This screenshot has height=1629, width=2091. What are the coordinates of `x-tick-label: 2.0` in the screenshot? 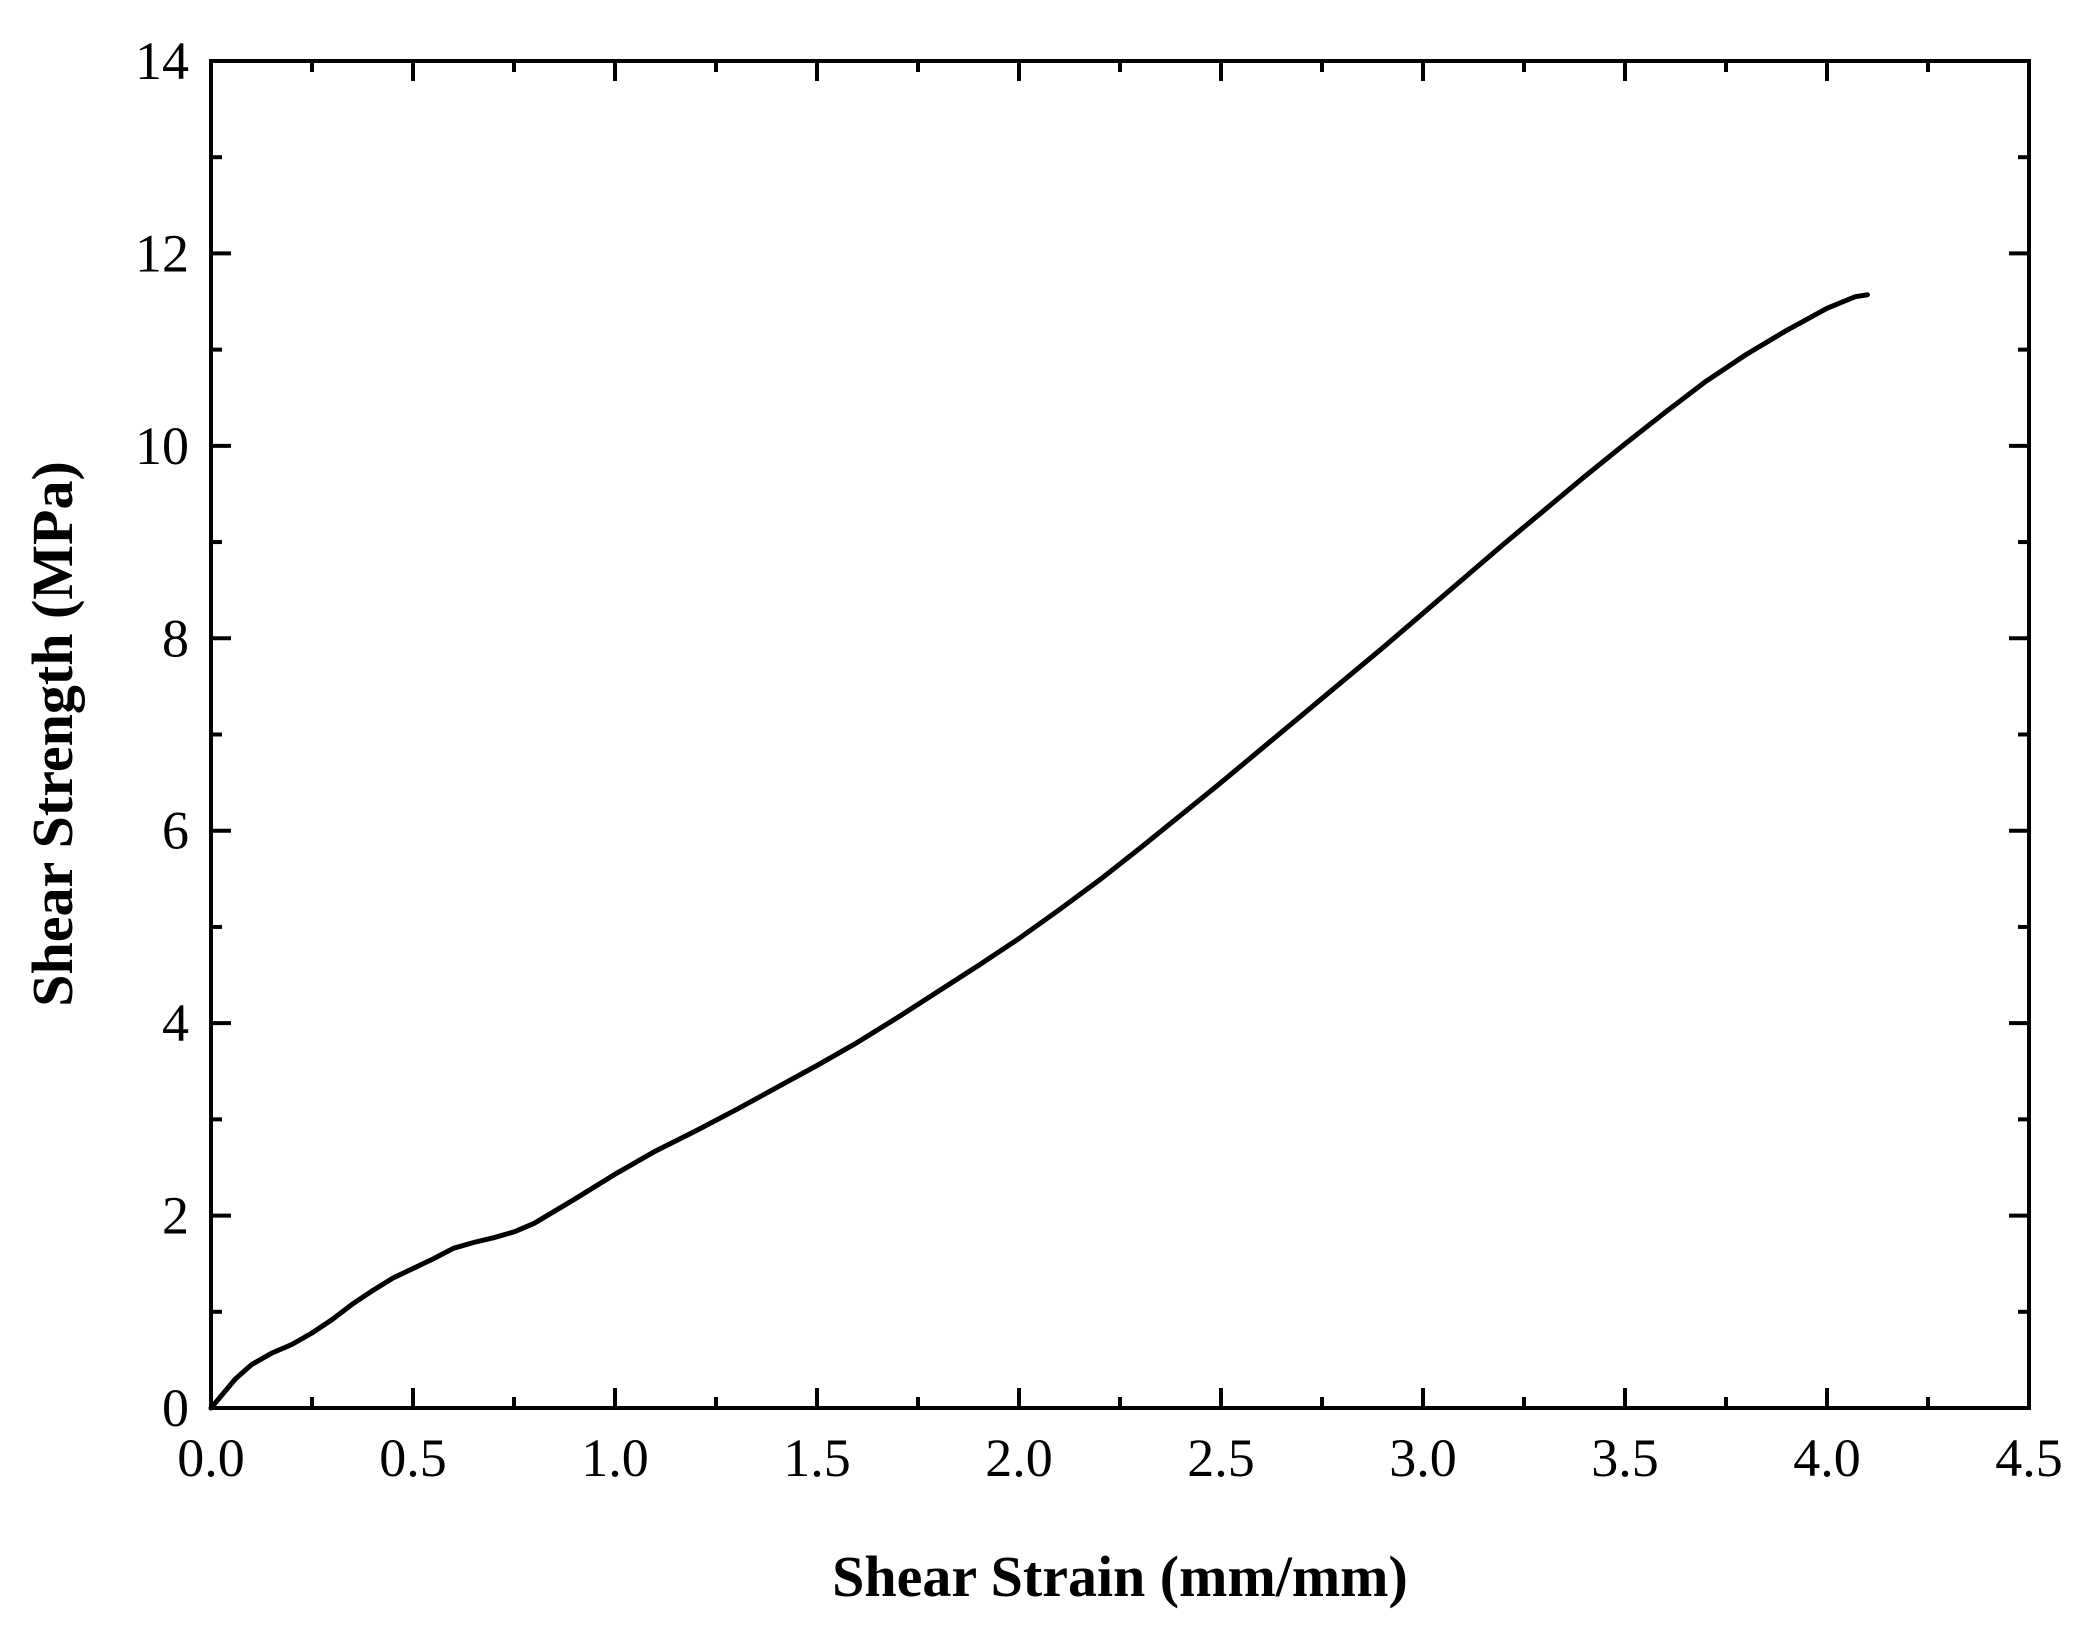 It's located at (1019, 1458).